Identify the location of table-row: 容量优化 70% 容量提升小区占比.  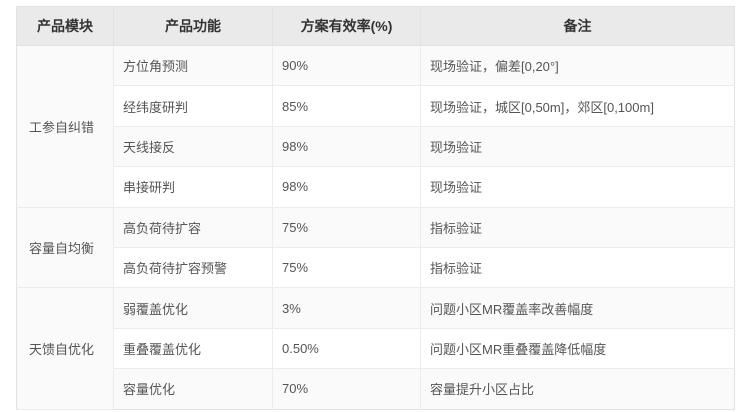
(376, 389).